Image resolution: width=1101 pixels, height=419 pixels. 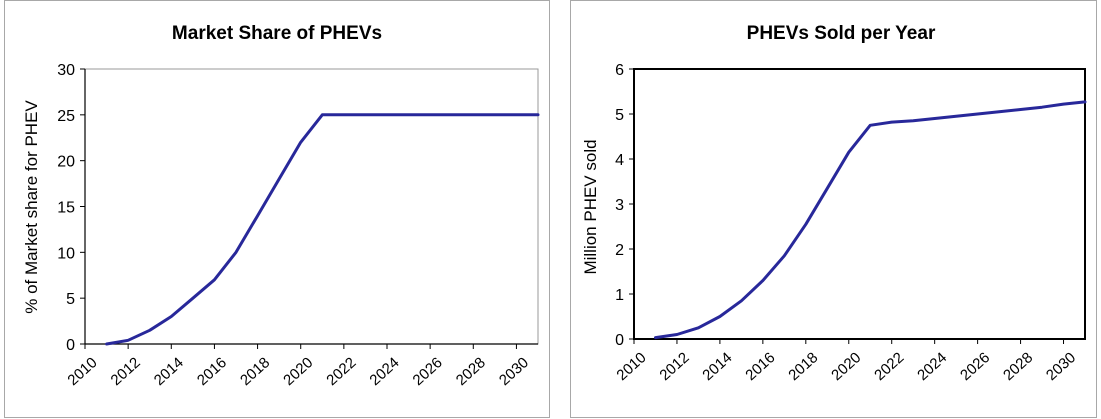 I want to click on y-tick-label: 10, so click(x=66, y=253).